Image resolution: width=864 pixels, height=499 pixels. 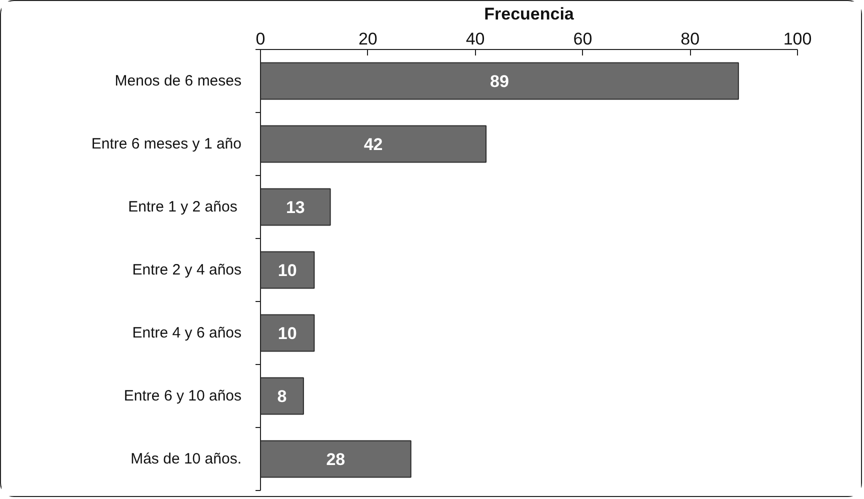 What do you see at coordinates (166, 144) in the screenshot?
I see `y-tick-label: Entre 6 meses y 1 año` at bounding box center [166, 144].